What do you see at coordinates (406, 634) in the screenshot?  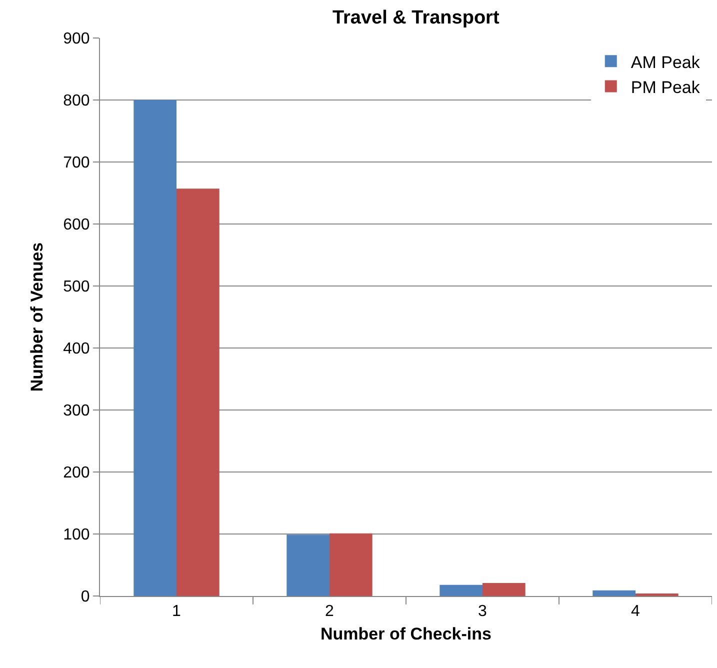 I see `x-axis-title: Number of Check-ins` at bounding box center [406, 634].